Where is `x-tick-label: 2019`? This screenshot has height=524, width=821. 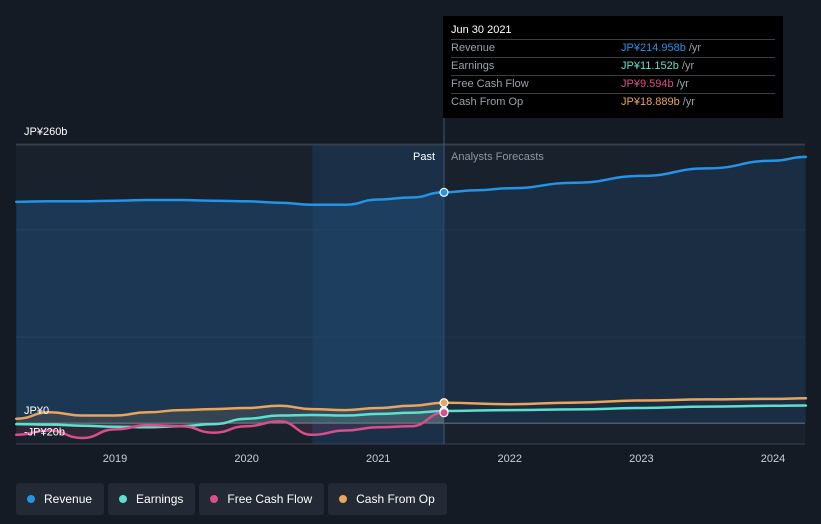 x-tick-label: 2019 is located at coordinates (115, 459).